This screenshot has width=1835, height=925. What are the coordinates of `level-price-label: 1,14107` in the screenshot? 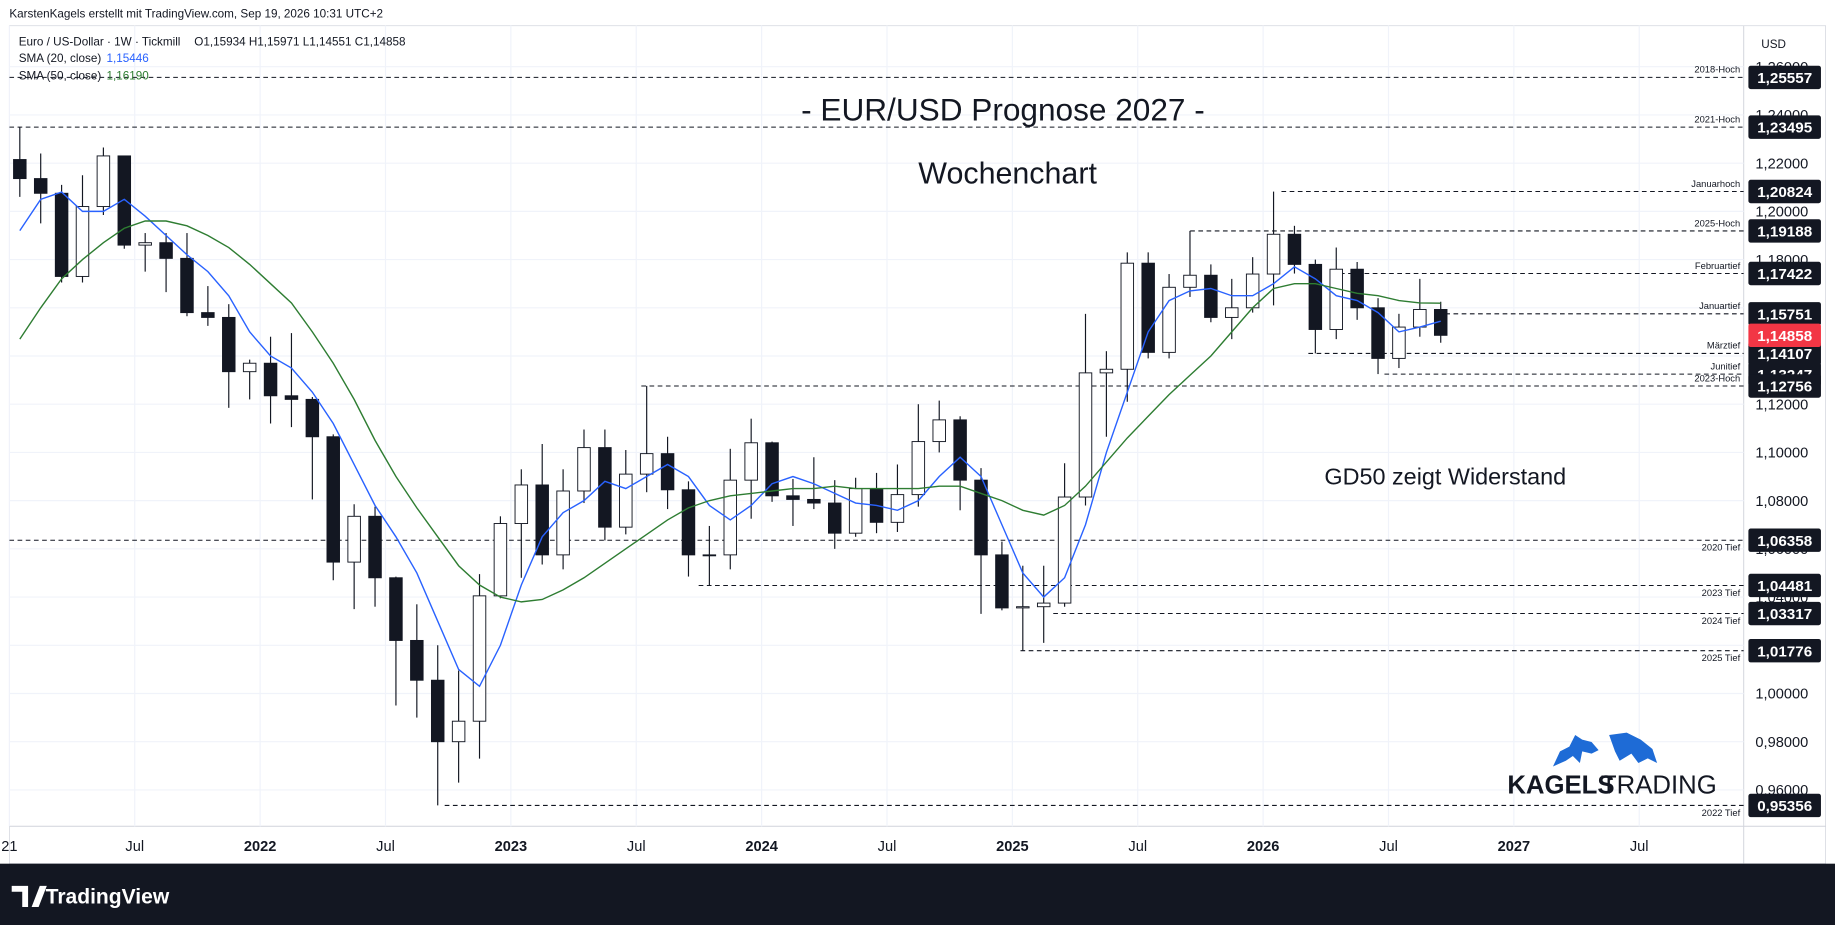 It's located at (1784, 354).